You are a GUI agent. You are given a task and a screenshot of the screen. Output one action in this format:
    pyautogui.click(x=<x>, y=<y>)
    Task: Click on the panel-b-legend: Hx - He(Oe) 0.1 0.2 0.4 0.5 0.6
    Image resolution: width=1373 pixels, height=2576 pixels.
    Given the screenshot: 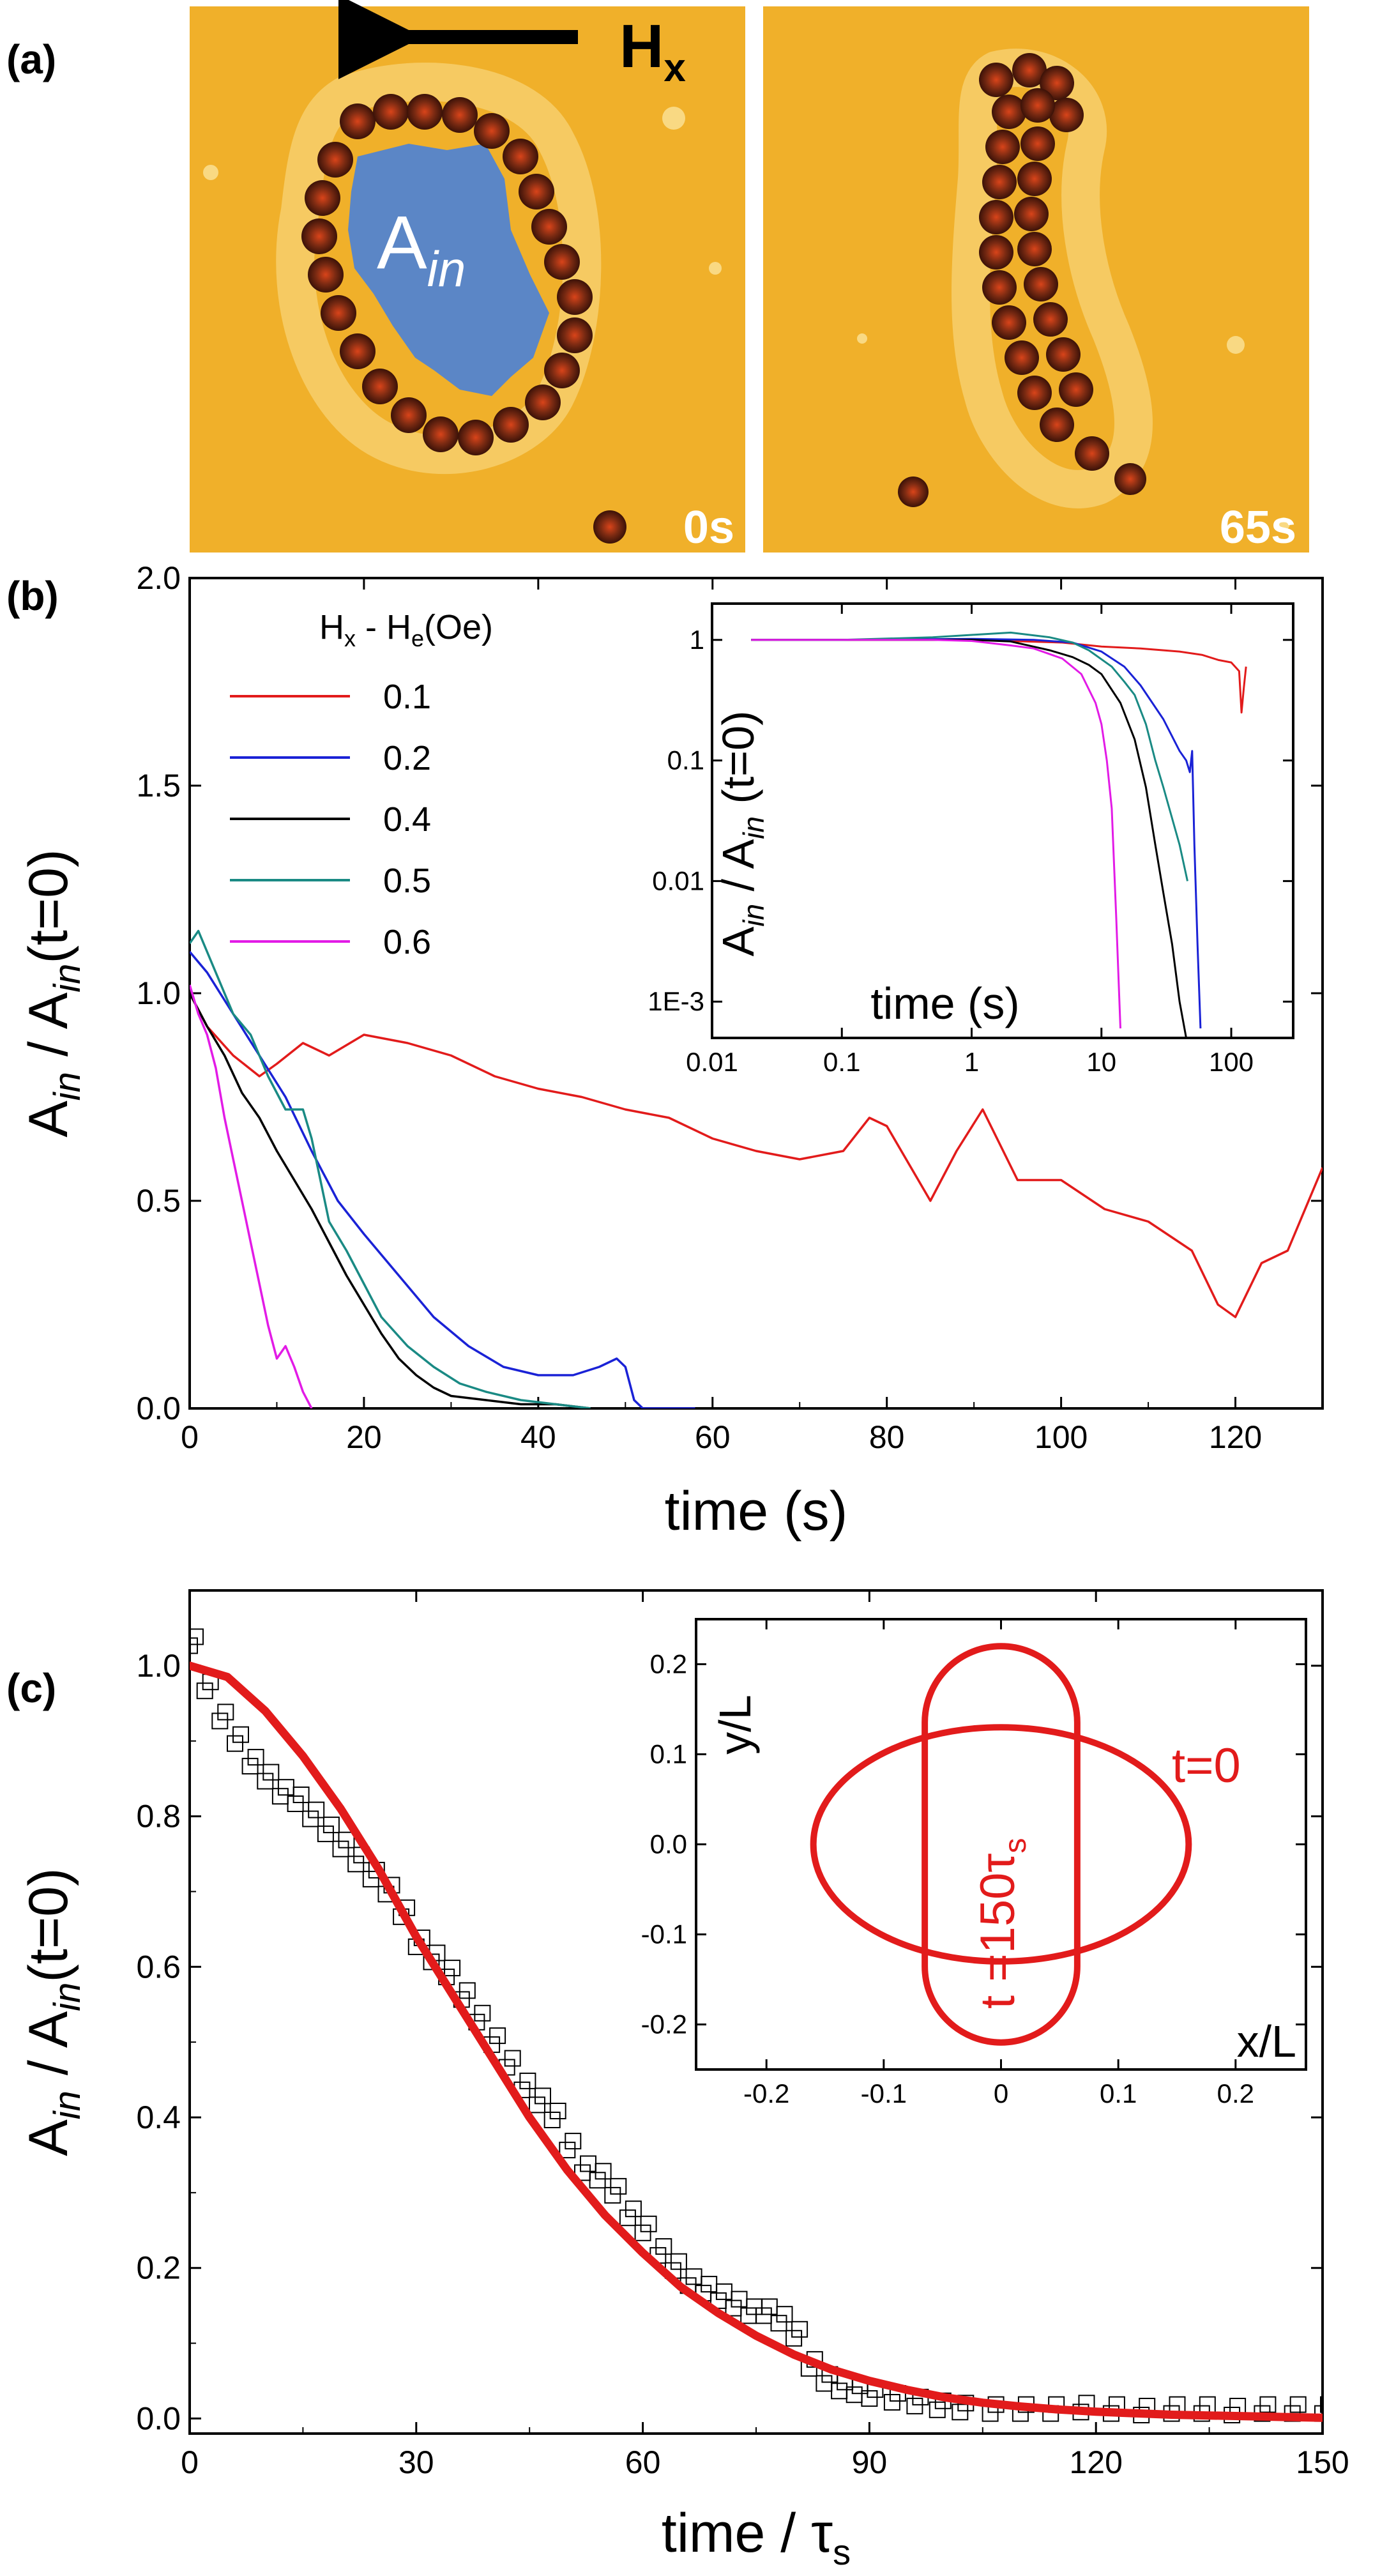 What is the action you would take?
    pyautogui.click(x=361, y=784)
    